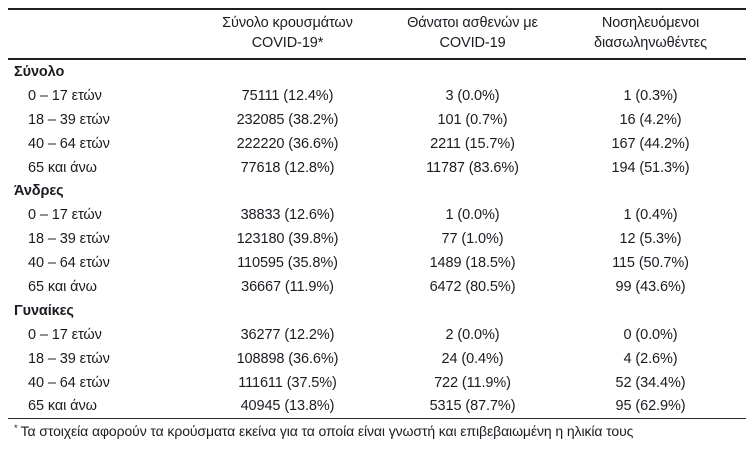  Describe the element at coordinates (472, 42) in the screenshot. I see `column-header-deaths-line2: COVID-19` at that location.